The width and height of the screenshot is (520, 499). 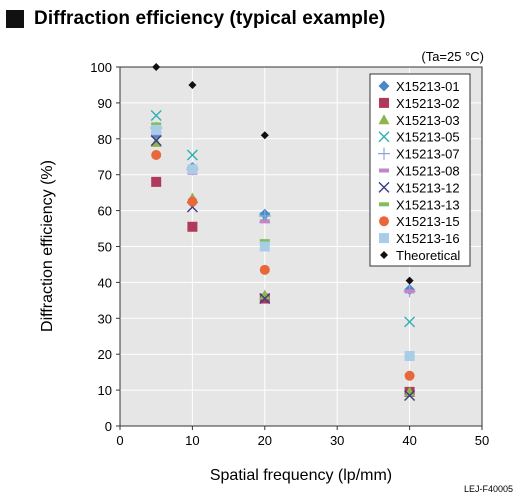 What do you see at coordinates (428, 255) in the screenshot?
I see `legend-entry: Theoretical` at bounding box center [428, 255].